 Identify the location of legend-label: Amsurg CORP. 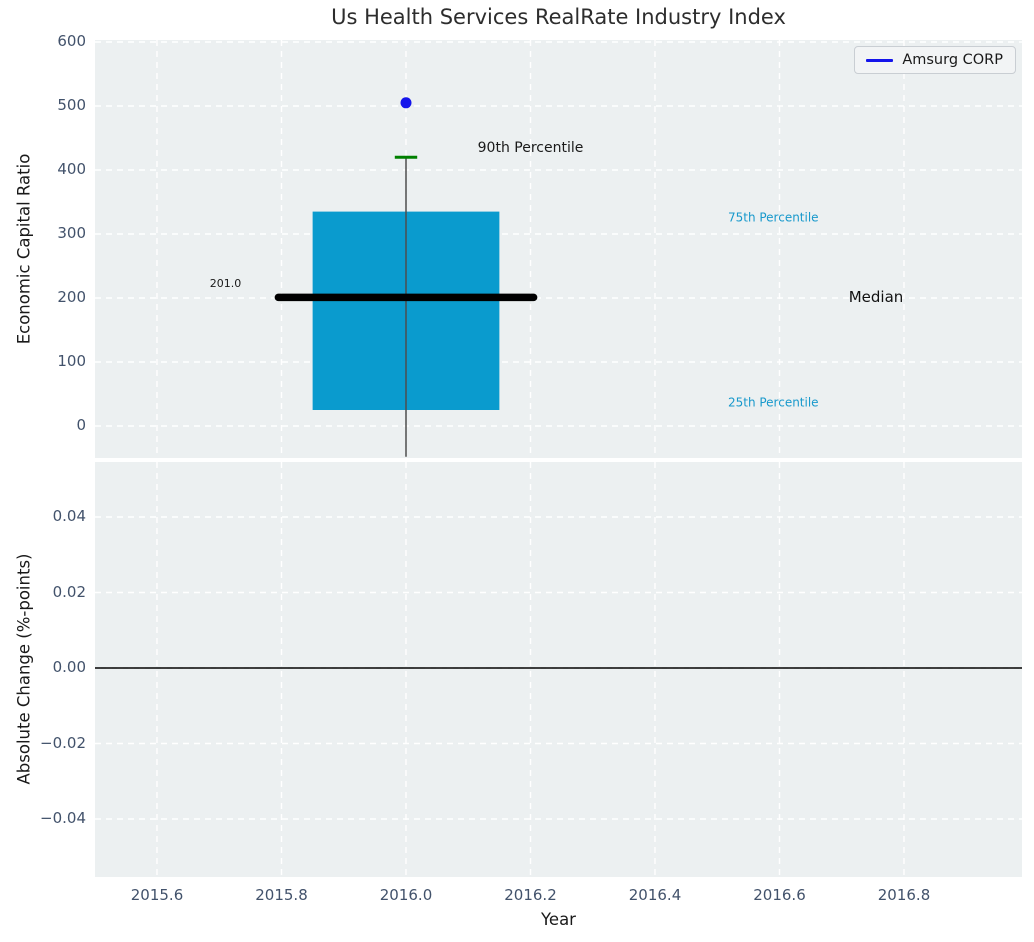
(952, 60).